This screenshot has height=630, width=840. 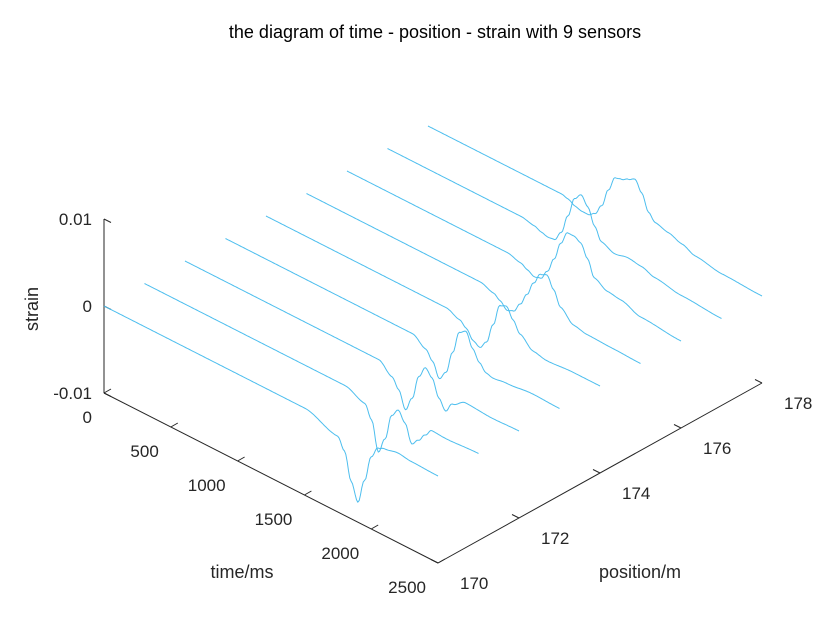 I want to click on z-tick-label: 0, so click(x=87, y=306).